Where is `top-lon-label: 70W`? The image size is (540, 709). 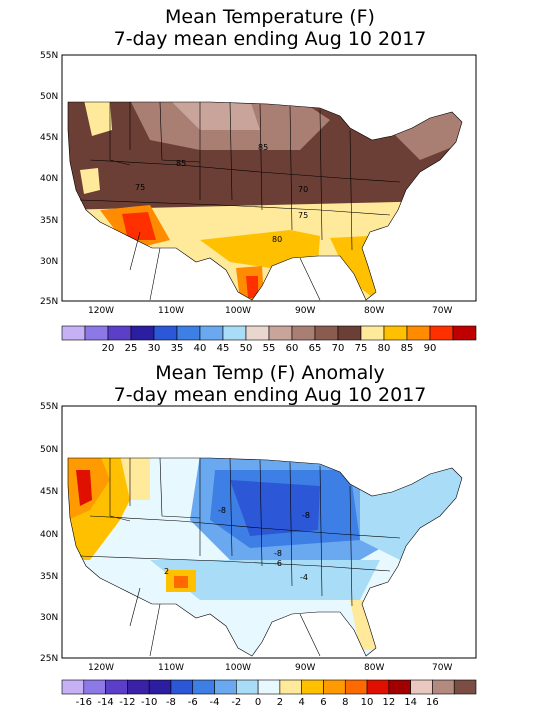 top-lon-label: 70W is located at coordinates (442, 311).